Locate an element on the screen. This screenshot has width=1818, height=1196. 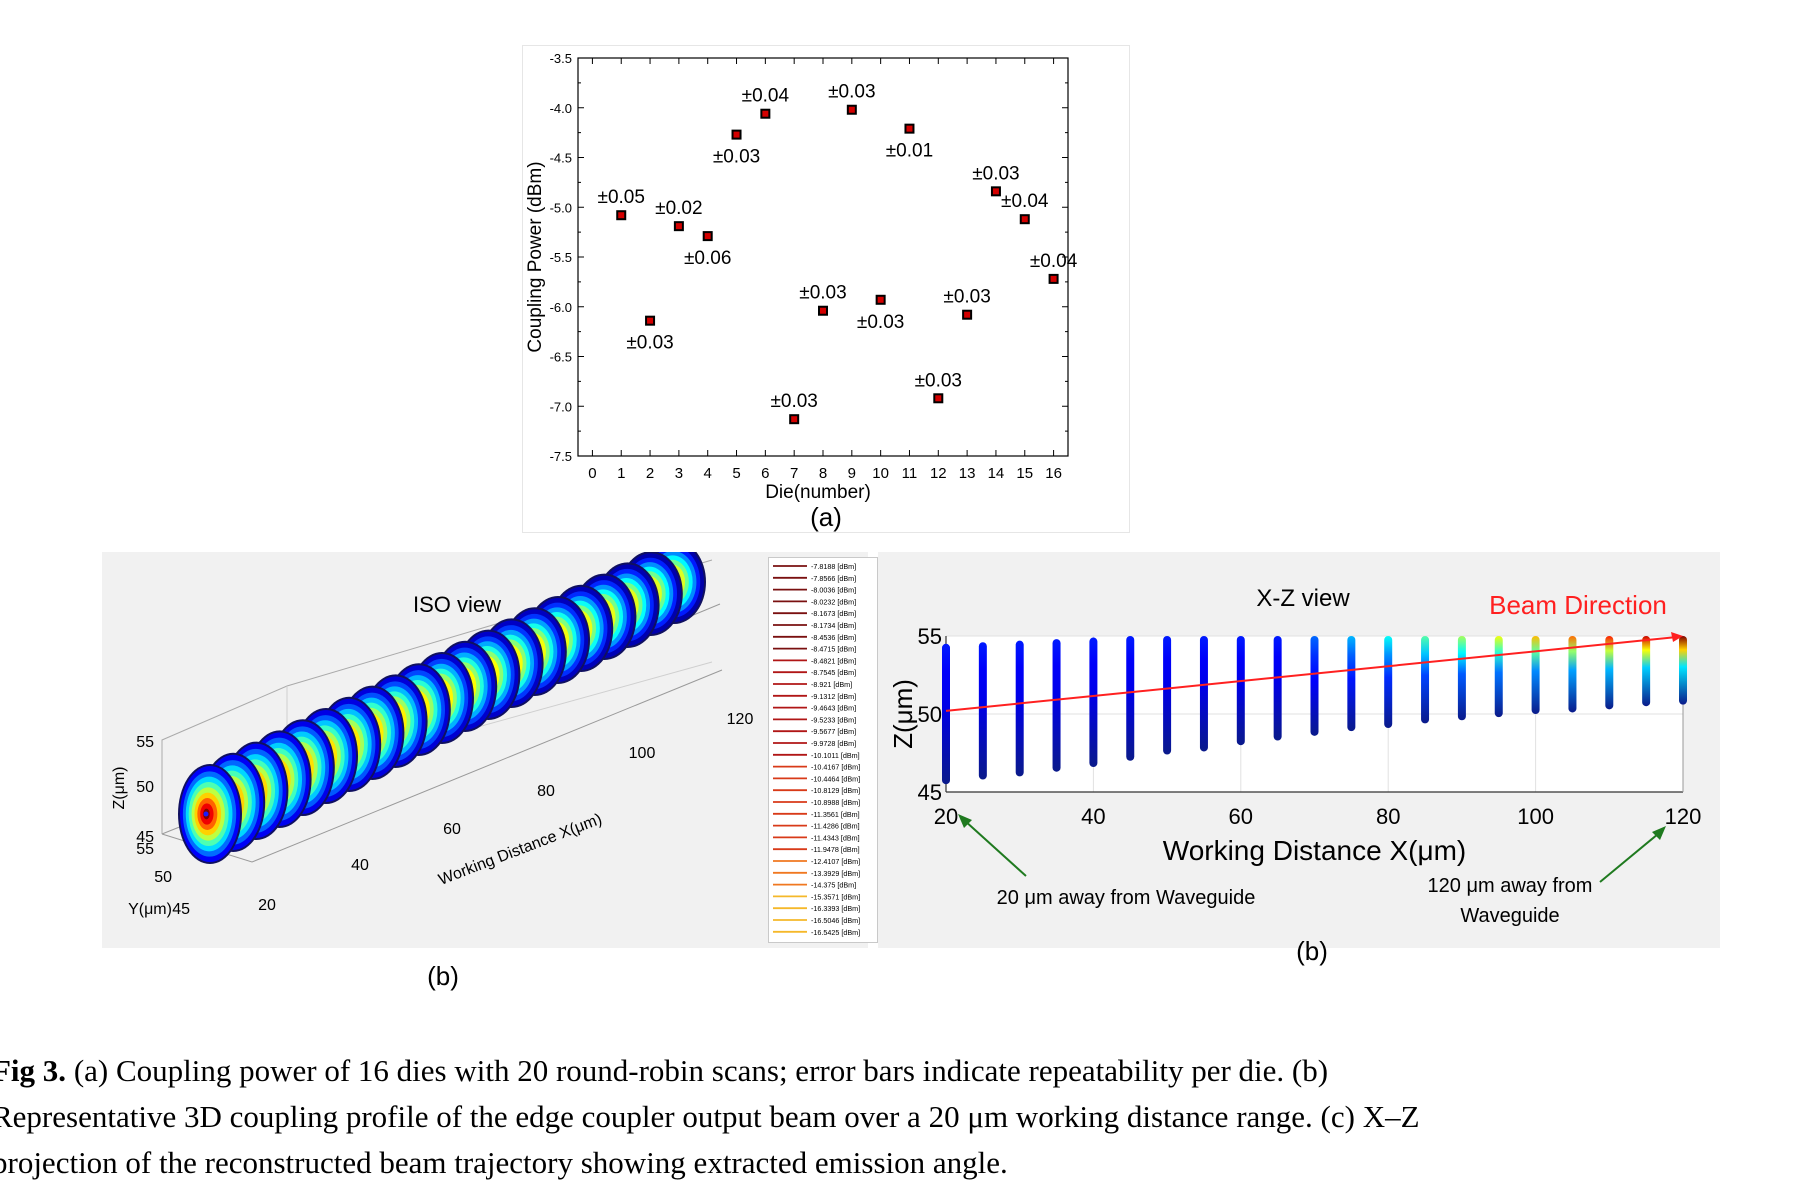
beam-direction-line is located at coordinates (1311, 674).